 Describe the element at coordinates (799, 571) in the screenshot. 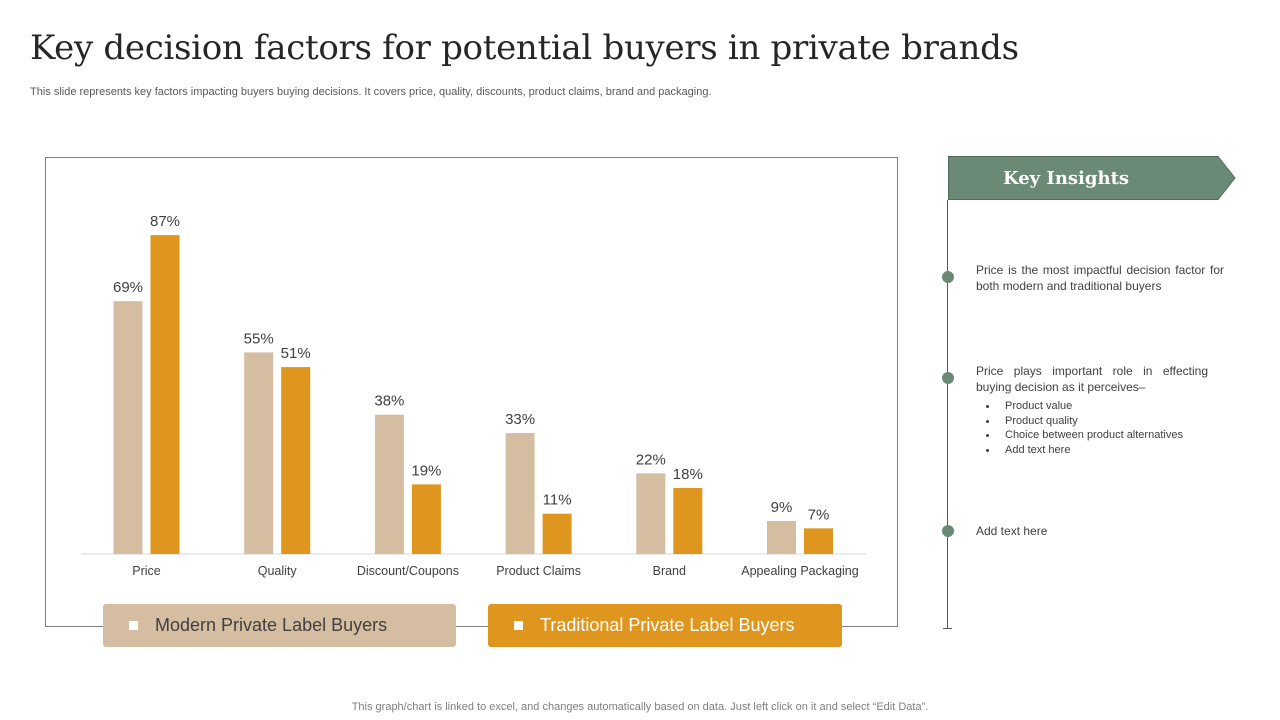

I see `x-tick-label: Appealing Packaging` at that location.